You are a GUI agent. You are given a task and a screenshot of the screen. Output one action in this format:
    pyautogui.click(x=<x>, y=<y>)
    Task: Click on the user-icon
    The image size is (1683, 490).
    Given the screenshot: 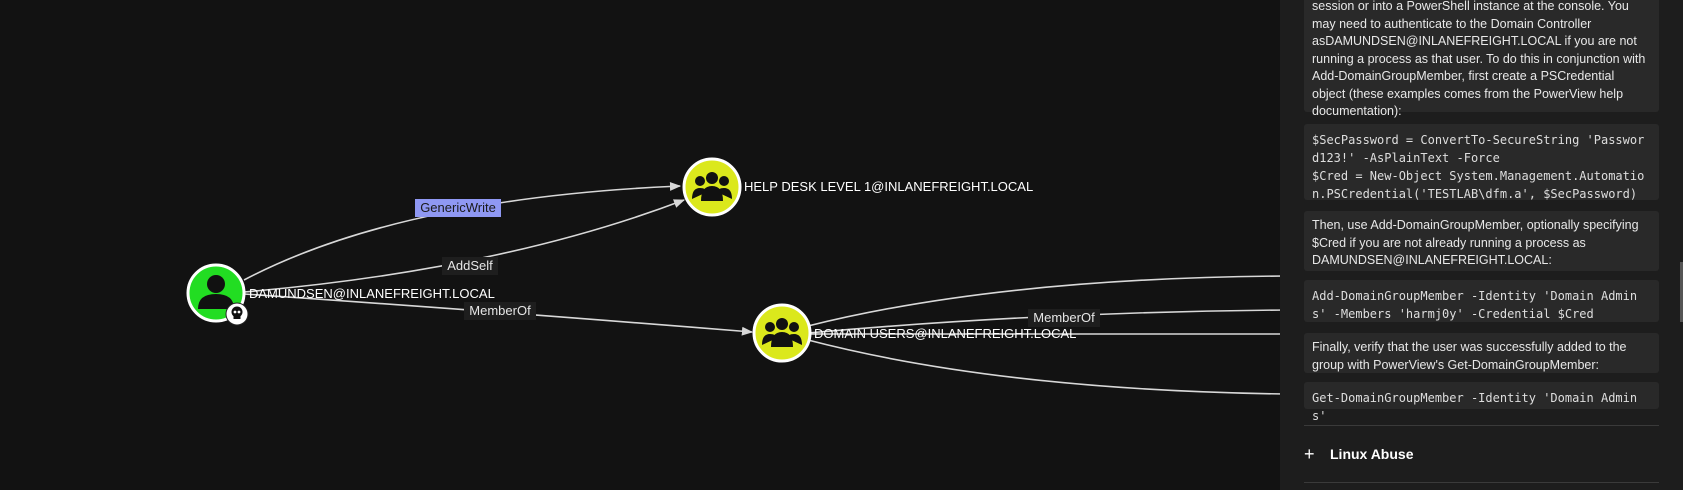 What is the action you would take?
    pyautogui.click(x=216, y=292)
    